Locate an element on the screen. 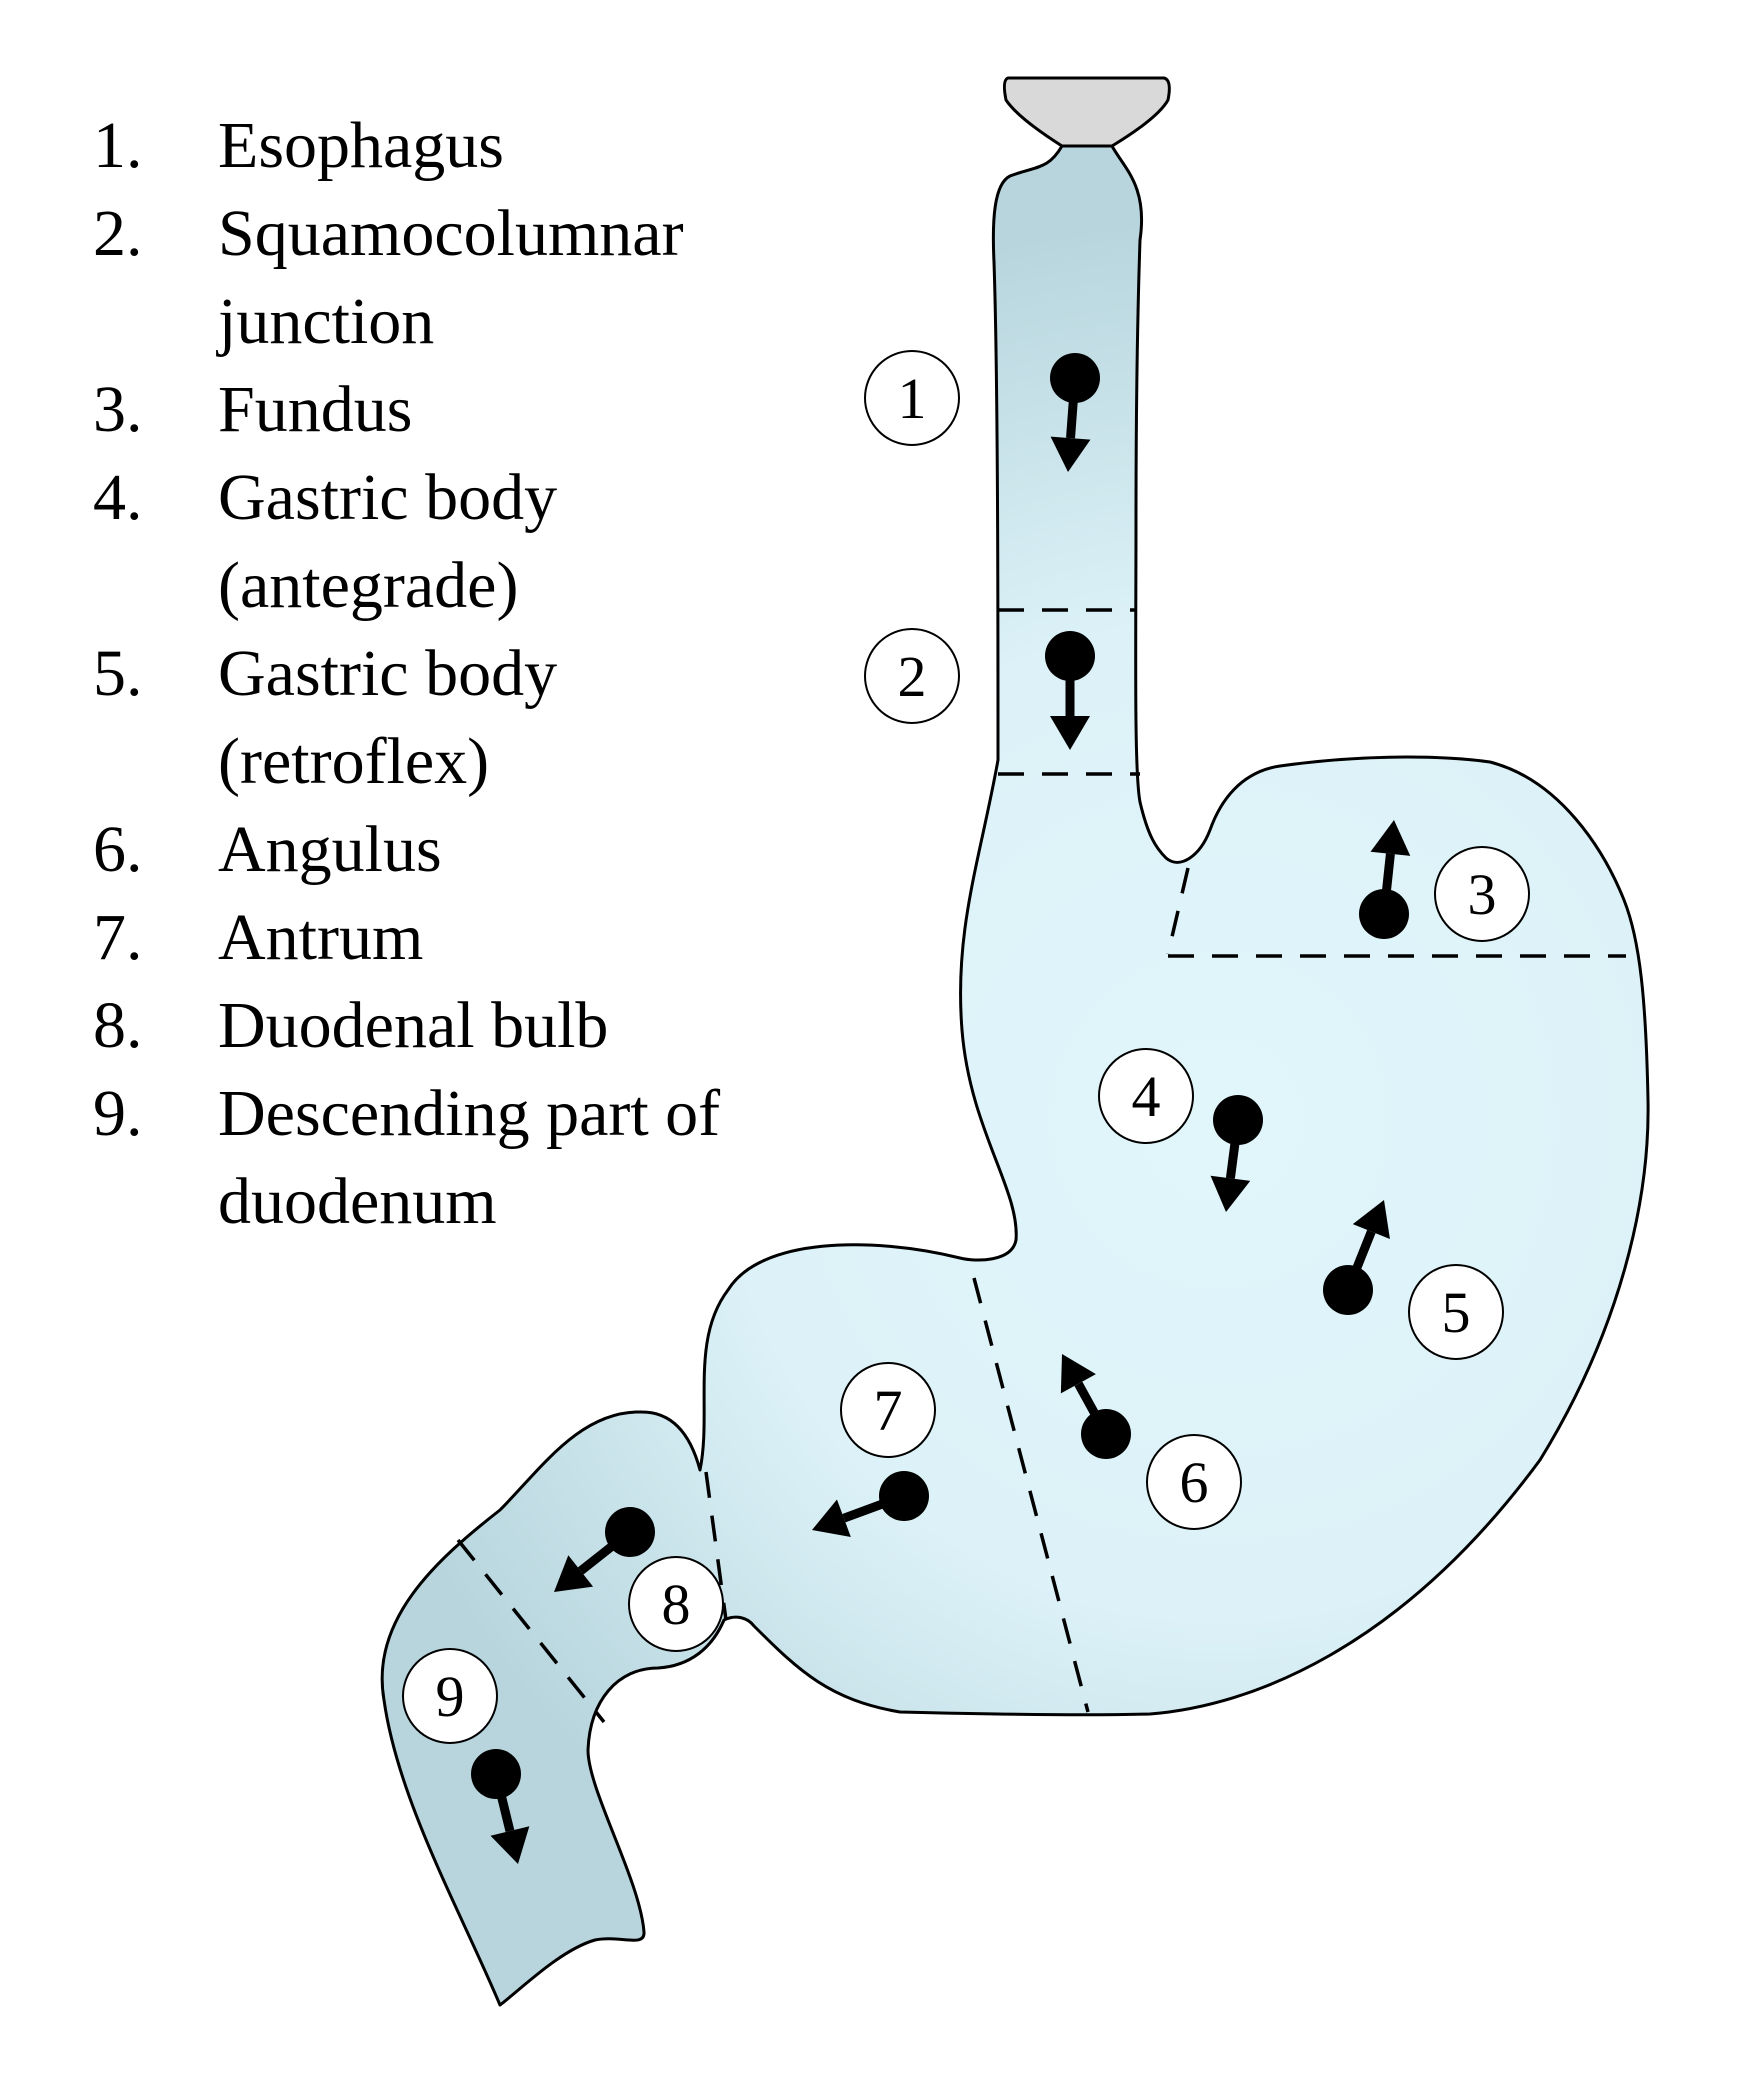 The width and height of the screenshot is (1758, 2076). legend-item-text: (antegrade) is located at coordinates (368, 585).